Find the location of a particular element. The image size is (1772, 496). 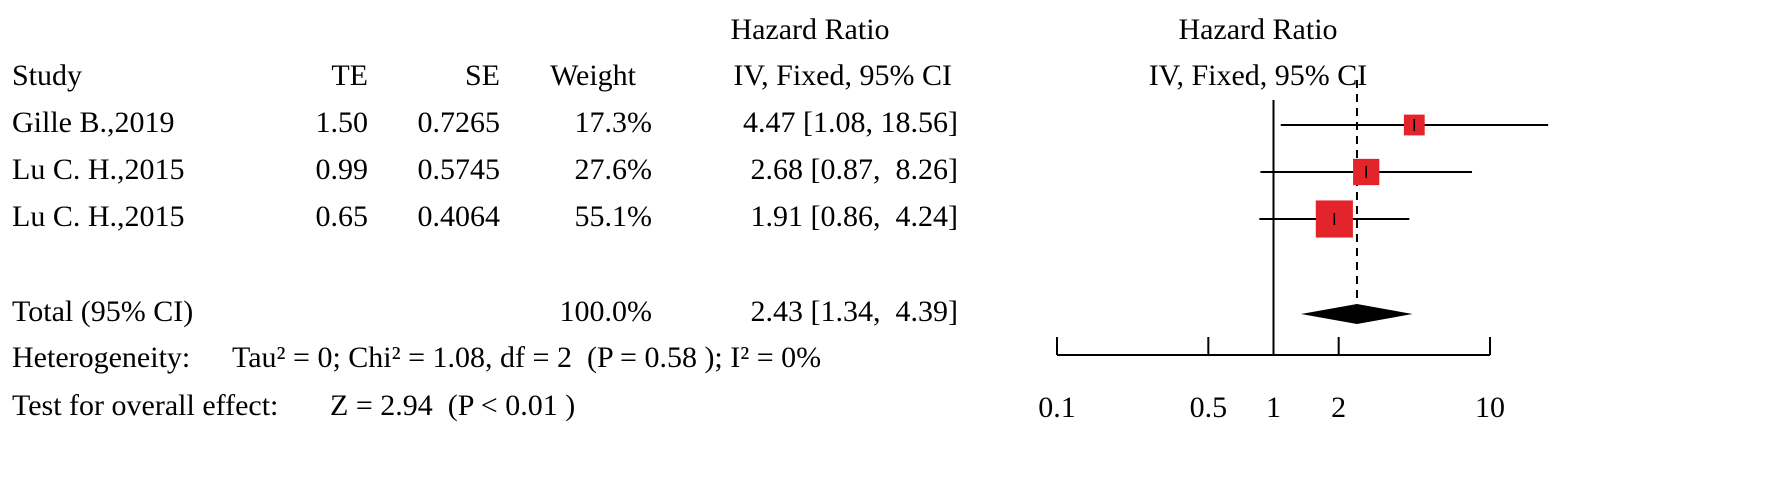

pooled-diamond is located at coordinates (1357, 314).